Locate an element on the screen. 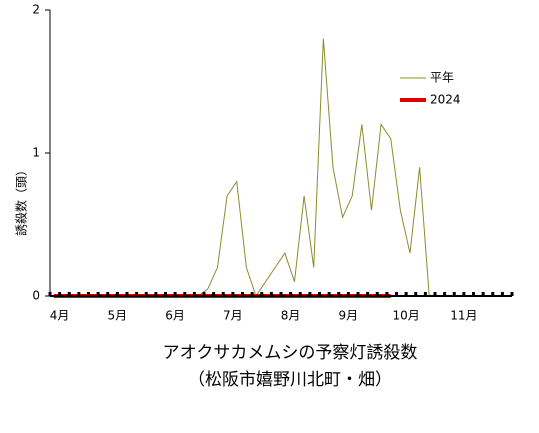  x-tick-label: 4月 is located at coordinates (60, 316).